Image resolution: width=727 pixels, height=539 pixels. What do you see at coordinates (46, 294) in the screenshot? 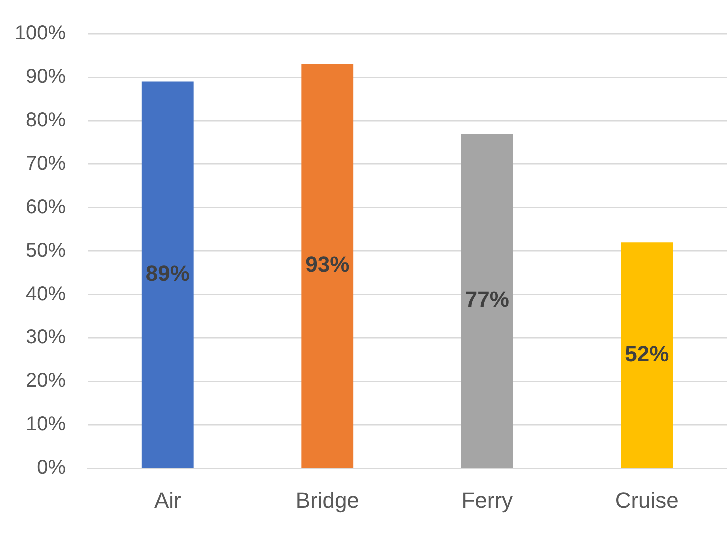
I see `y-tick-label: 40%` at bounding box center [46, 294].